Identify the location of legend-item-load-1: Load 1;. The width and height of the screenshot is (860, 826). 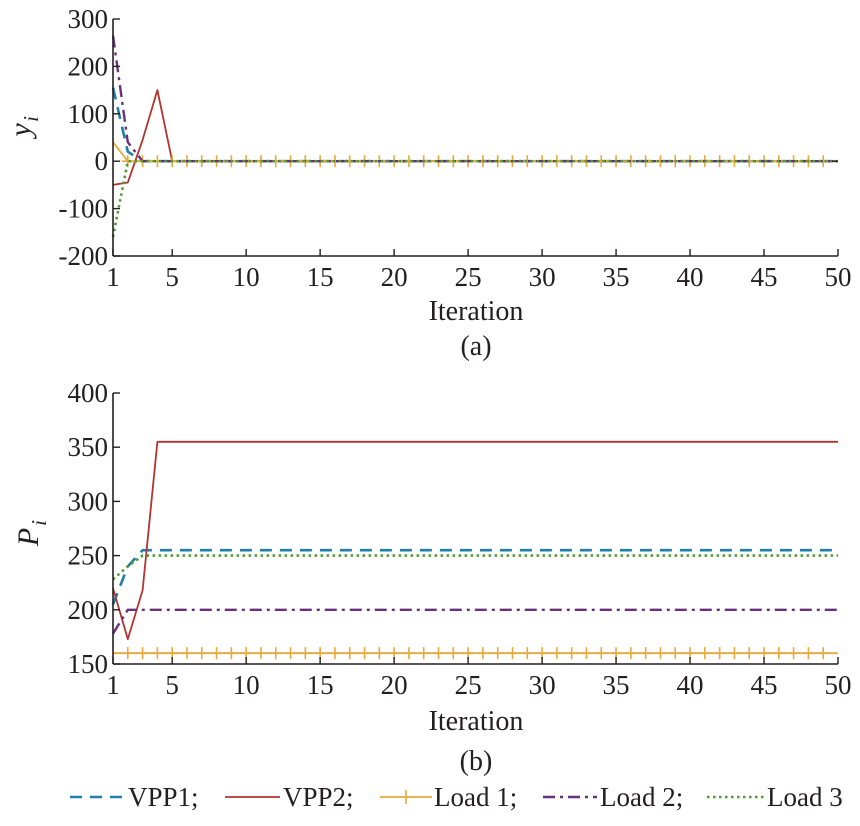
(448, 797).